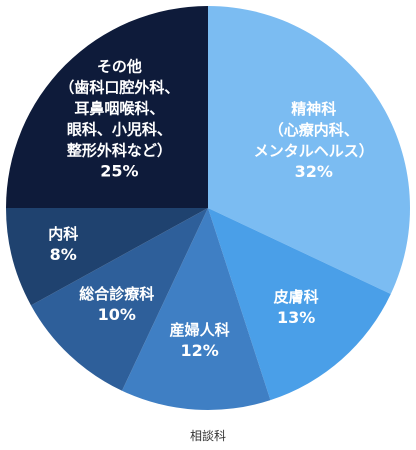 This screenshot has width=416, height=450. I want to click on slice-label-other: 耳鼻咽喉科、, so click(119, 108).